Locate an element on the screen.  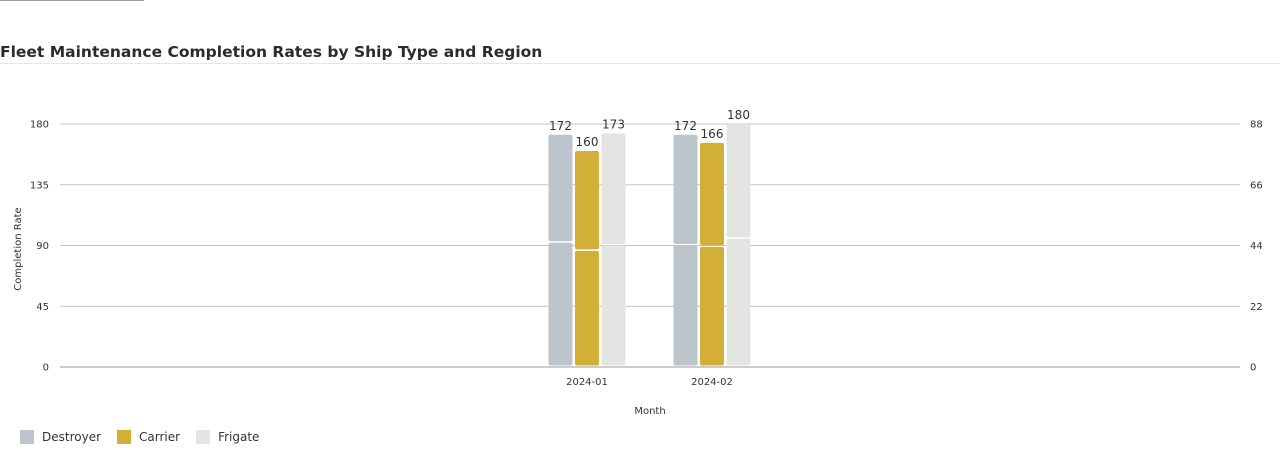
legend-item: Carrier is located at coordinates (148, 437).